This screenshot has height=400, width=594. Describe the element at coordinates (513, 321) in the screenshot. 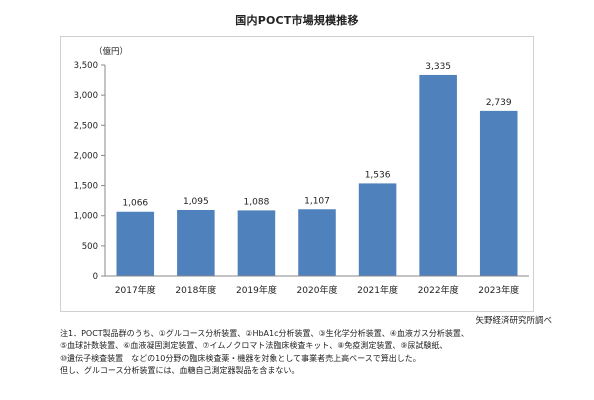

I see `source-credit: 矢野経済研究所調べ` at that location.